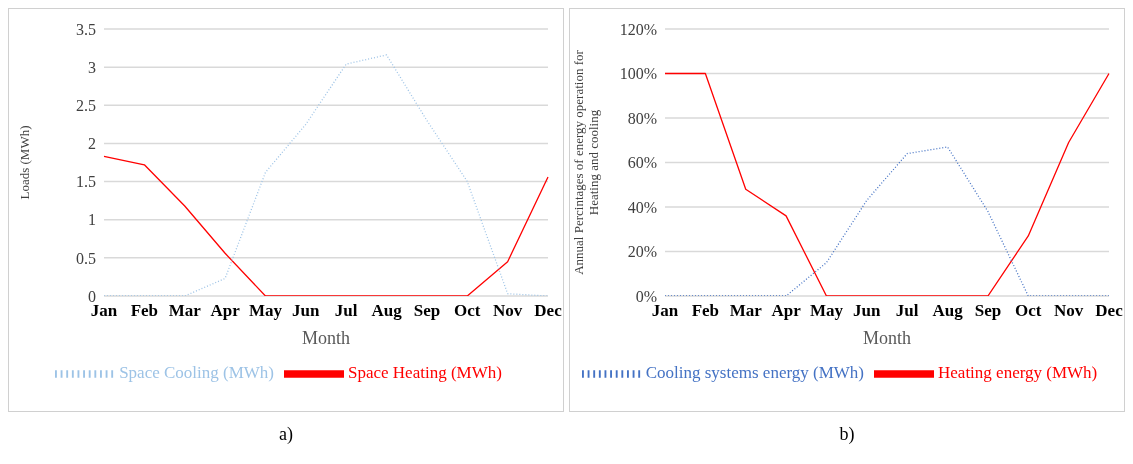 This screenshot has width=1133, height=464. I want to click on y-tick-label: 60%, so click(642, 163).